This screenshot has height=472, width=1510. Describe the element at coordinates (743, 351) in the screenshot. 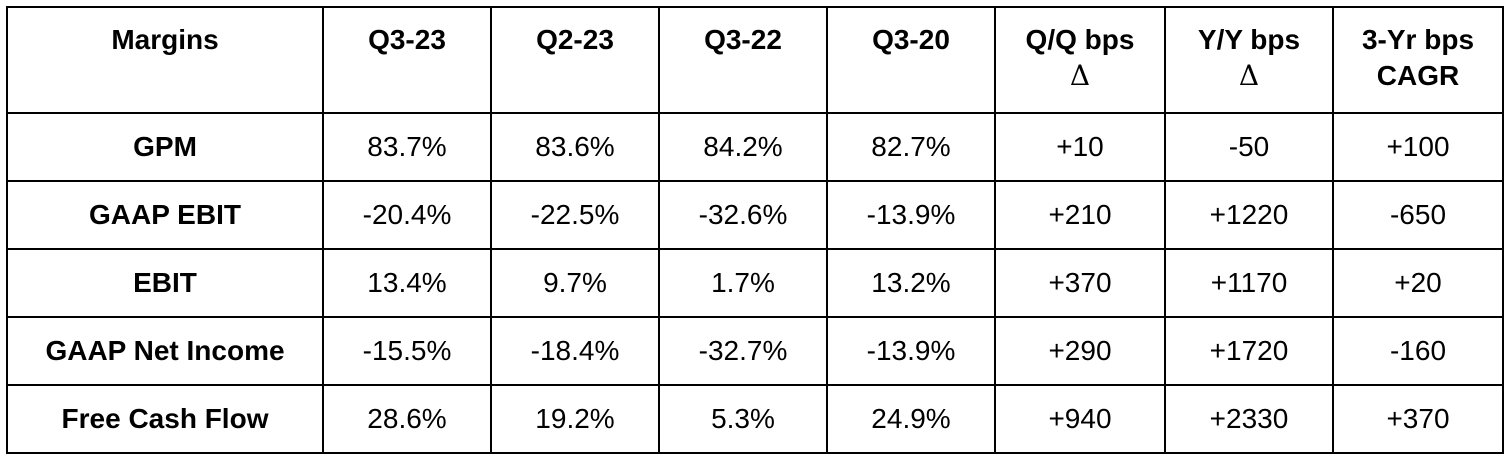

I see `table-cell: -32.7%` at that location.